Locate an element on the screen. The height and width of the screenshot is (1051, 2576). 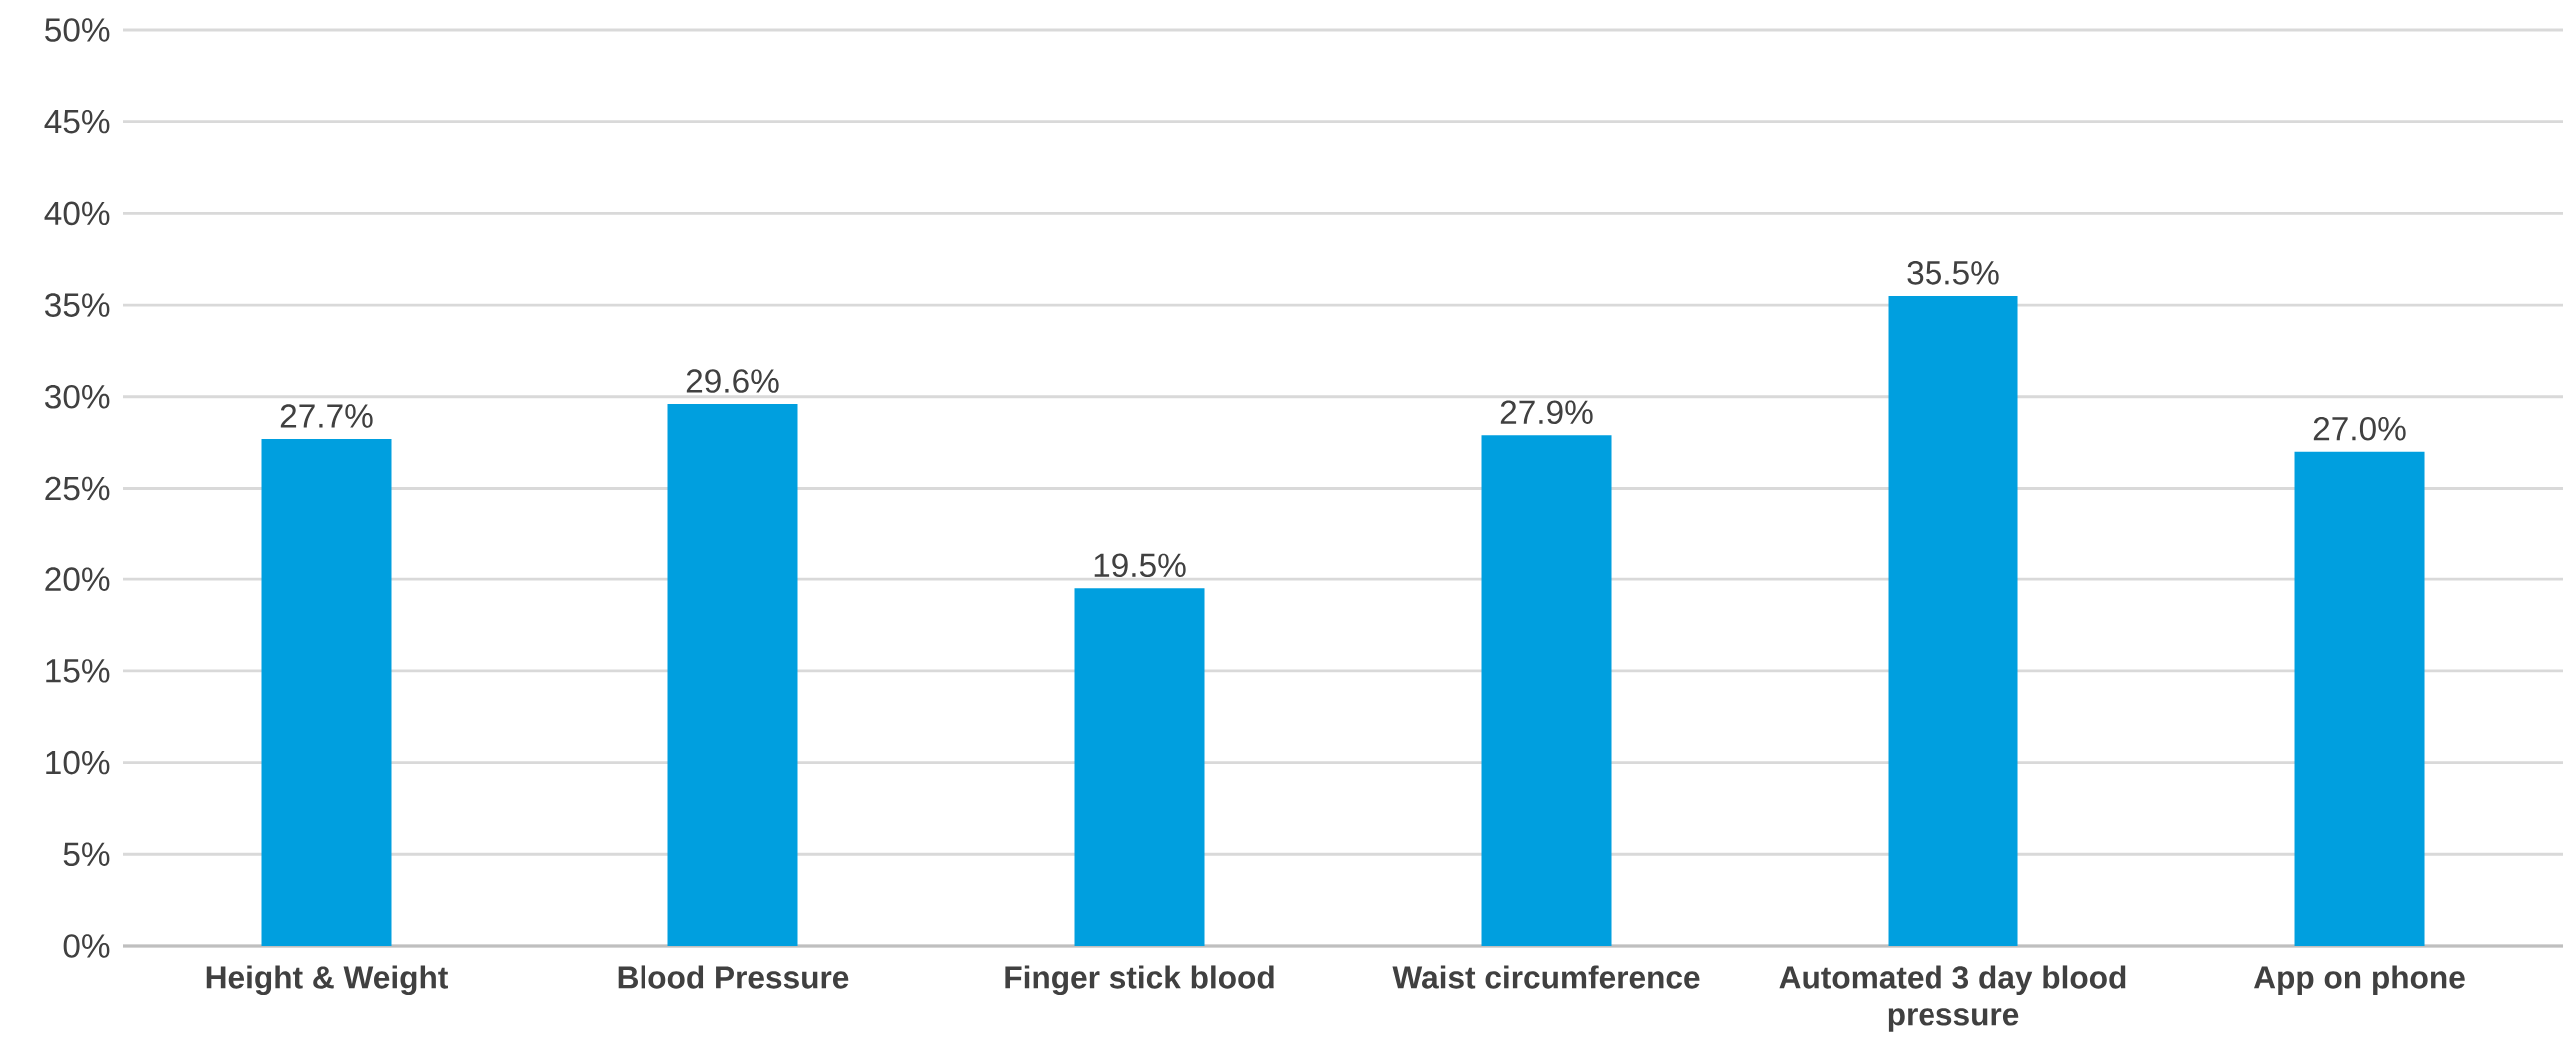
data-label: 35.5% is located at coordinates (1953, 273).